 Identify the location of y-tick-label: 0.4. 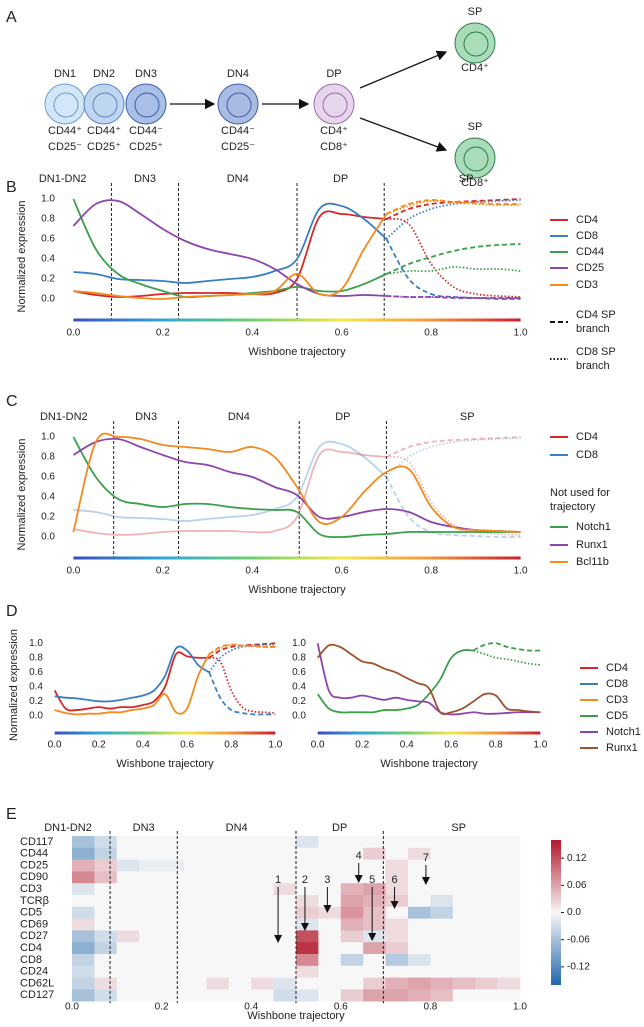
(48, 497).